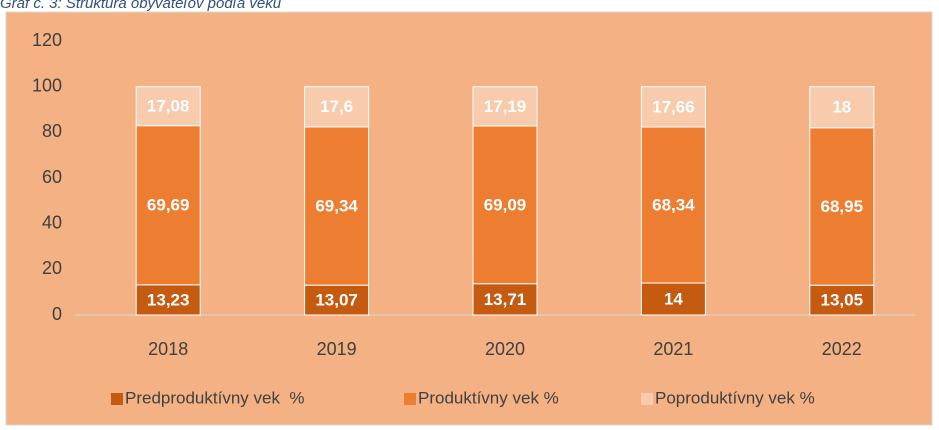 The image size is (939, 430). What do you see at coordinates (168, 349) in the screenshot?
I see `x-tick-label: 2018` at bounding box center [168, 349].